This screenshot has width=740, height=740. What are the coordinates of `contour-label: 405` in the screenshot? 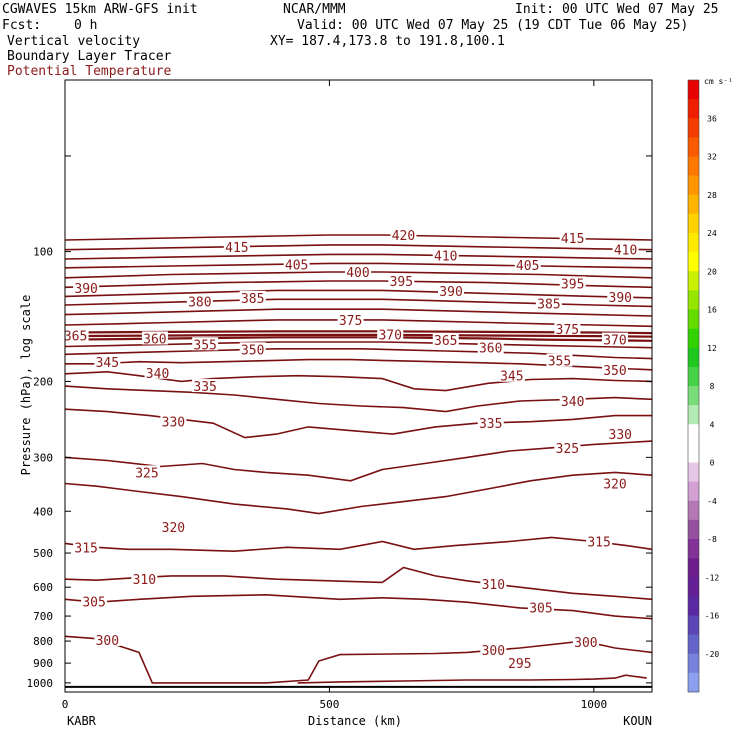 It's located at (296, 265).